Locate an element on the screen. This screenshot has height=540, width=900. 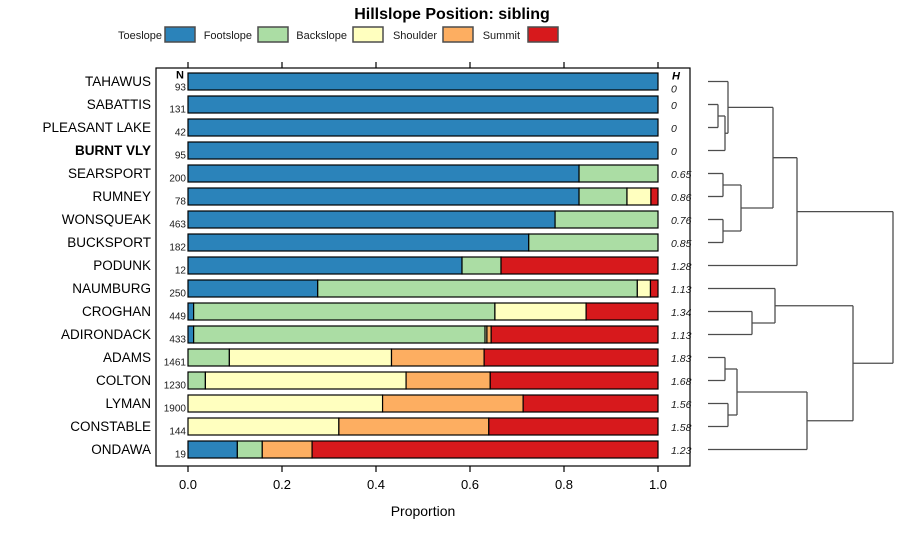
row-label-colton: COLTON is located at coordinates (123, 380).